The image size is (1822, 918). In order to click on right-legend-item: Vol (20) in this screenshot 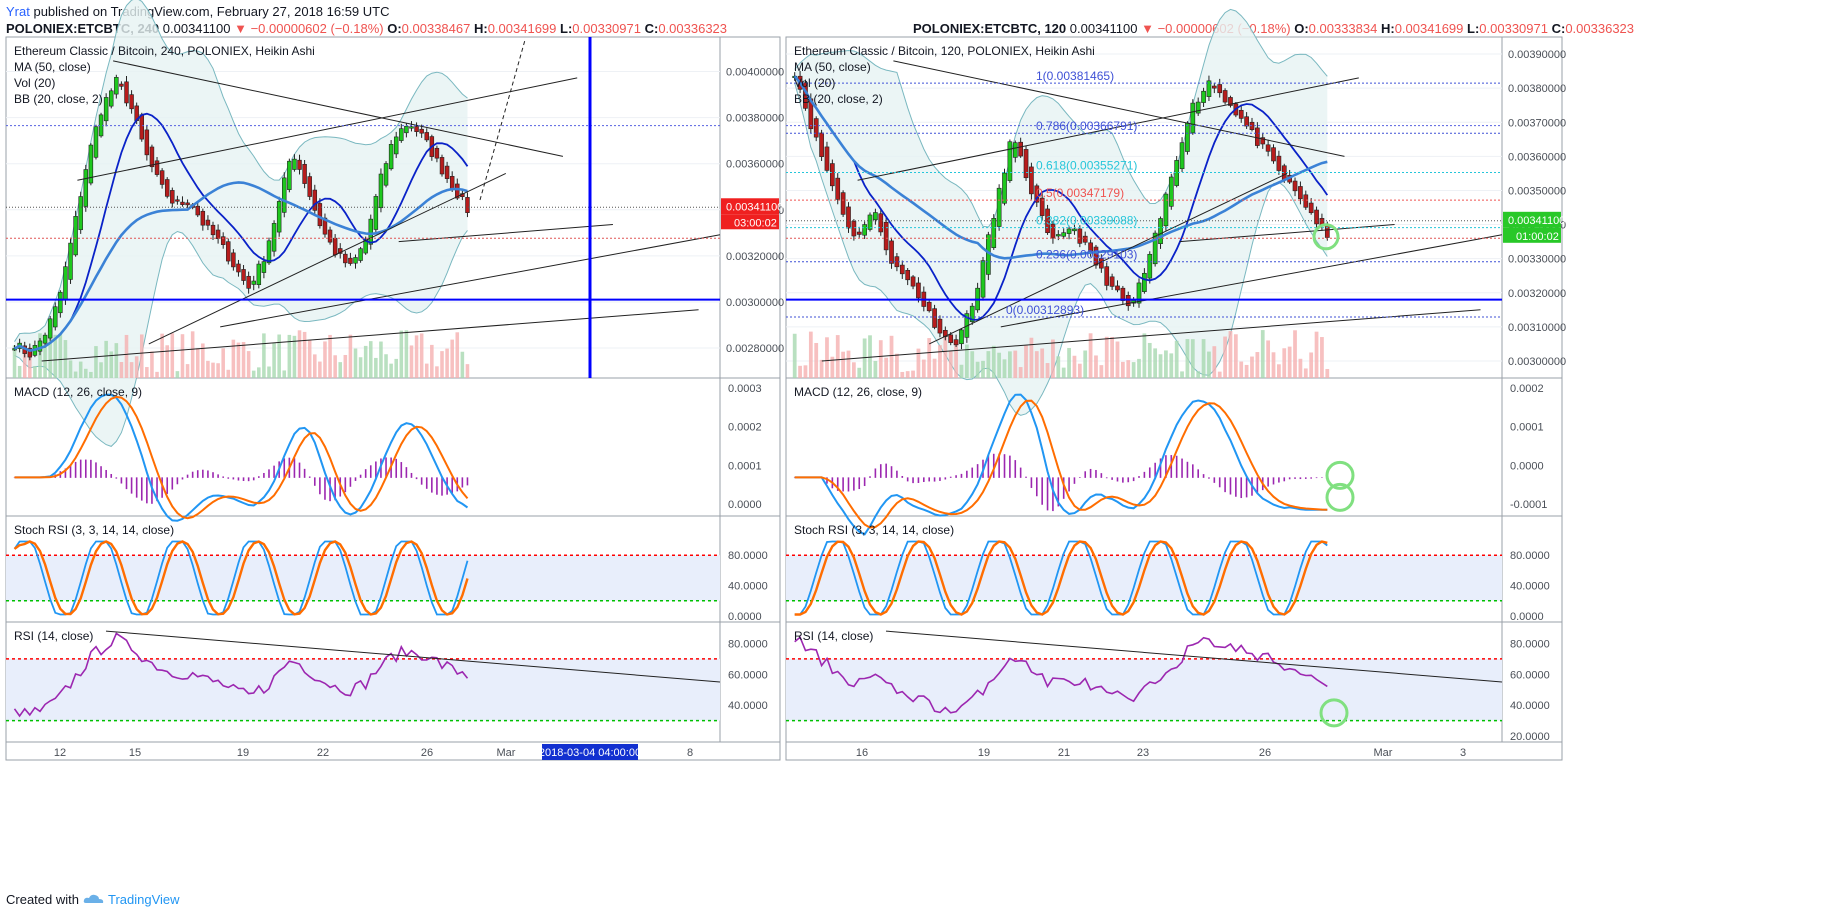, I will do `click(814, 83)`.